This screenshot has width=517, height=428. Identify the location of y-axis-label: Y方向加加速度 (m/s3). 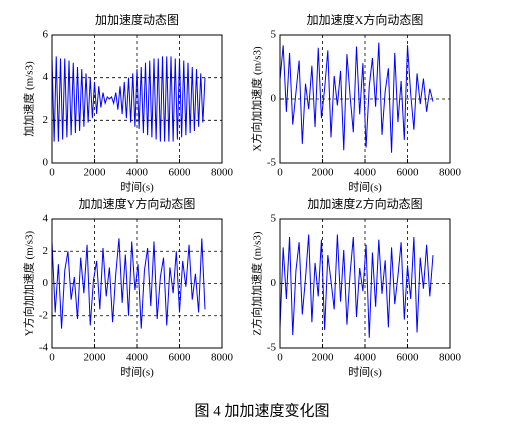
(29, 283).